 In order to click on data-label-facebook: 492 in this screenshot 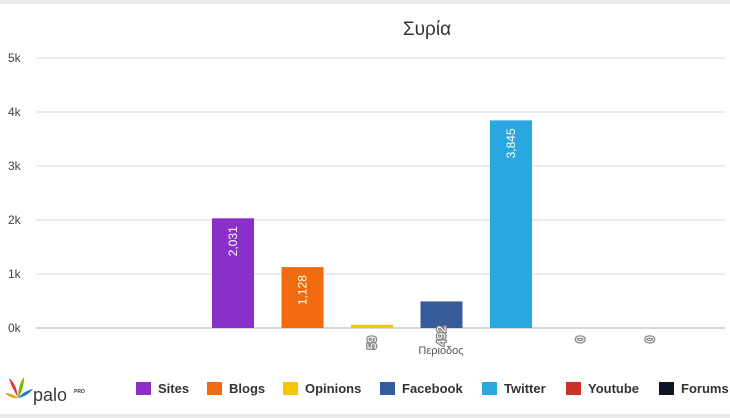, I will do `click(442, 336)`.